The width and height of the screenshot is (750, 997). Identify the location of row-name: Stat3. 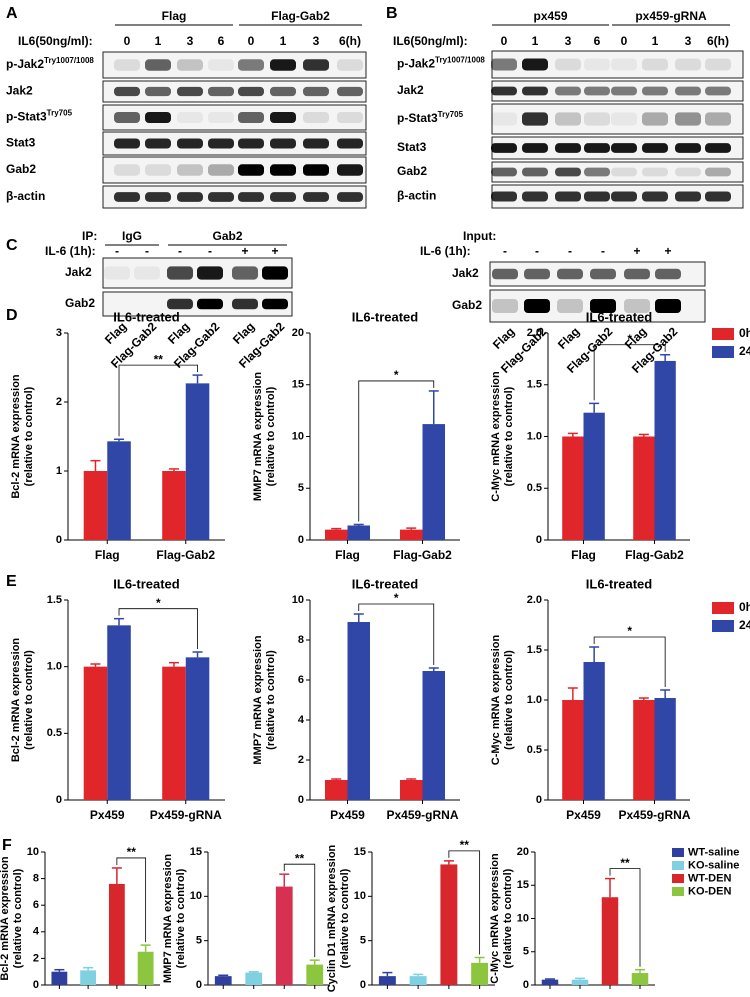
(412, 147).